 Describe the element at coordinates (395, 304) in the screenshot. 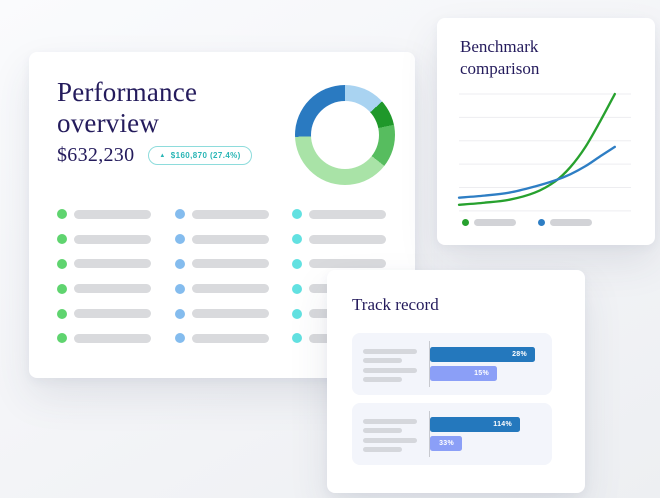

I see `track-title: Track record` at that location.